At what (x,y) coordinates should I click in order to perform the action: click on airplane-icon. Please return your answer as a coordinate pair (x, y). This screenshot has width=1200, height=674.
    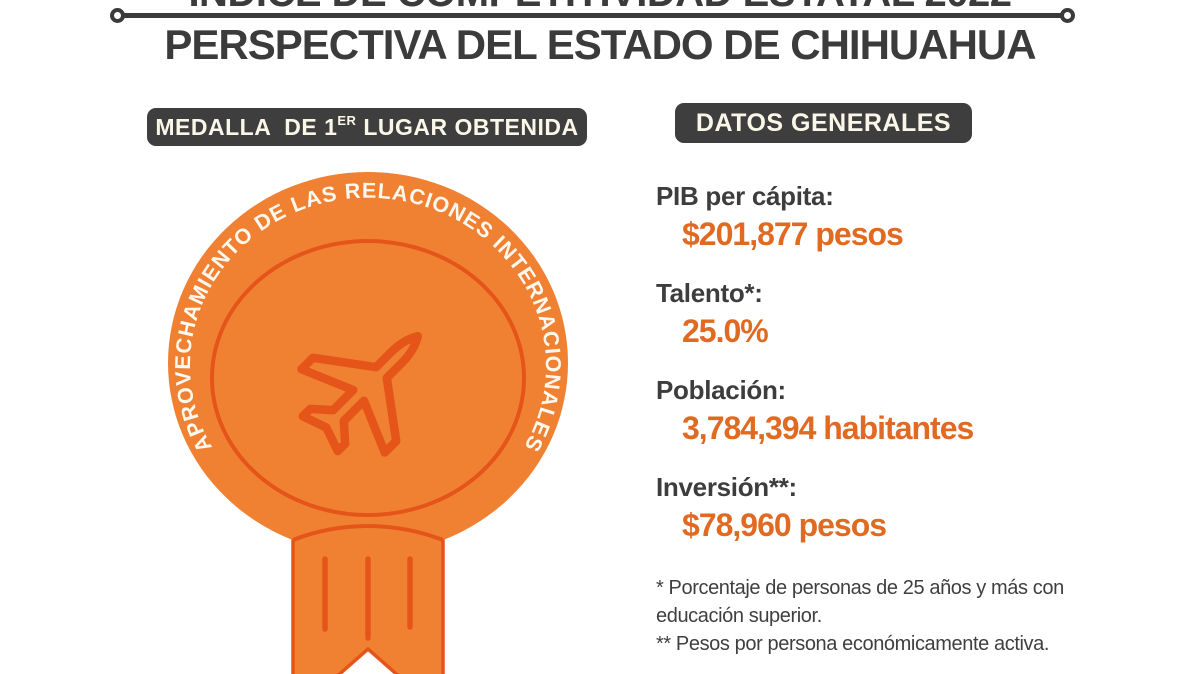
    Looking at the image, I should click on (359, 394).